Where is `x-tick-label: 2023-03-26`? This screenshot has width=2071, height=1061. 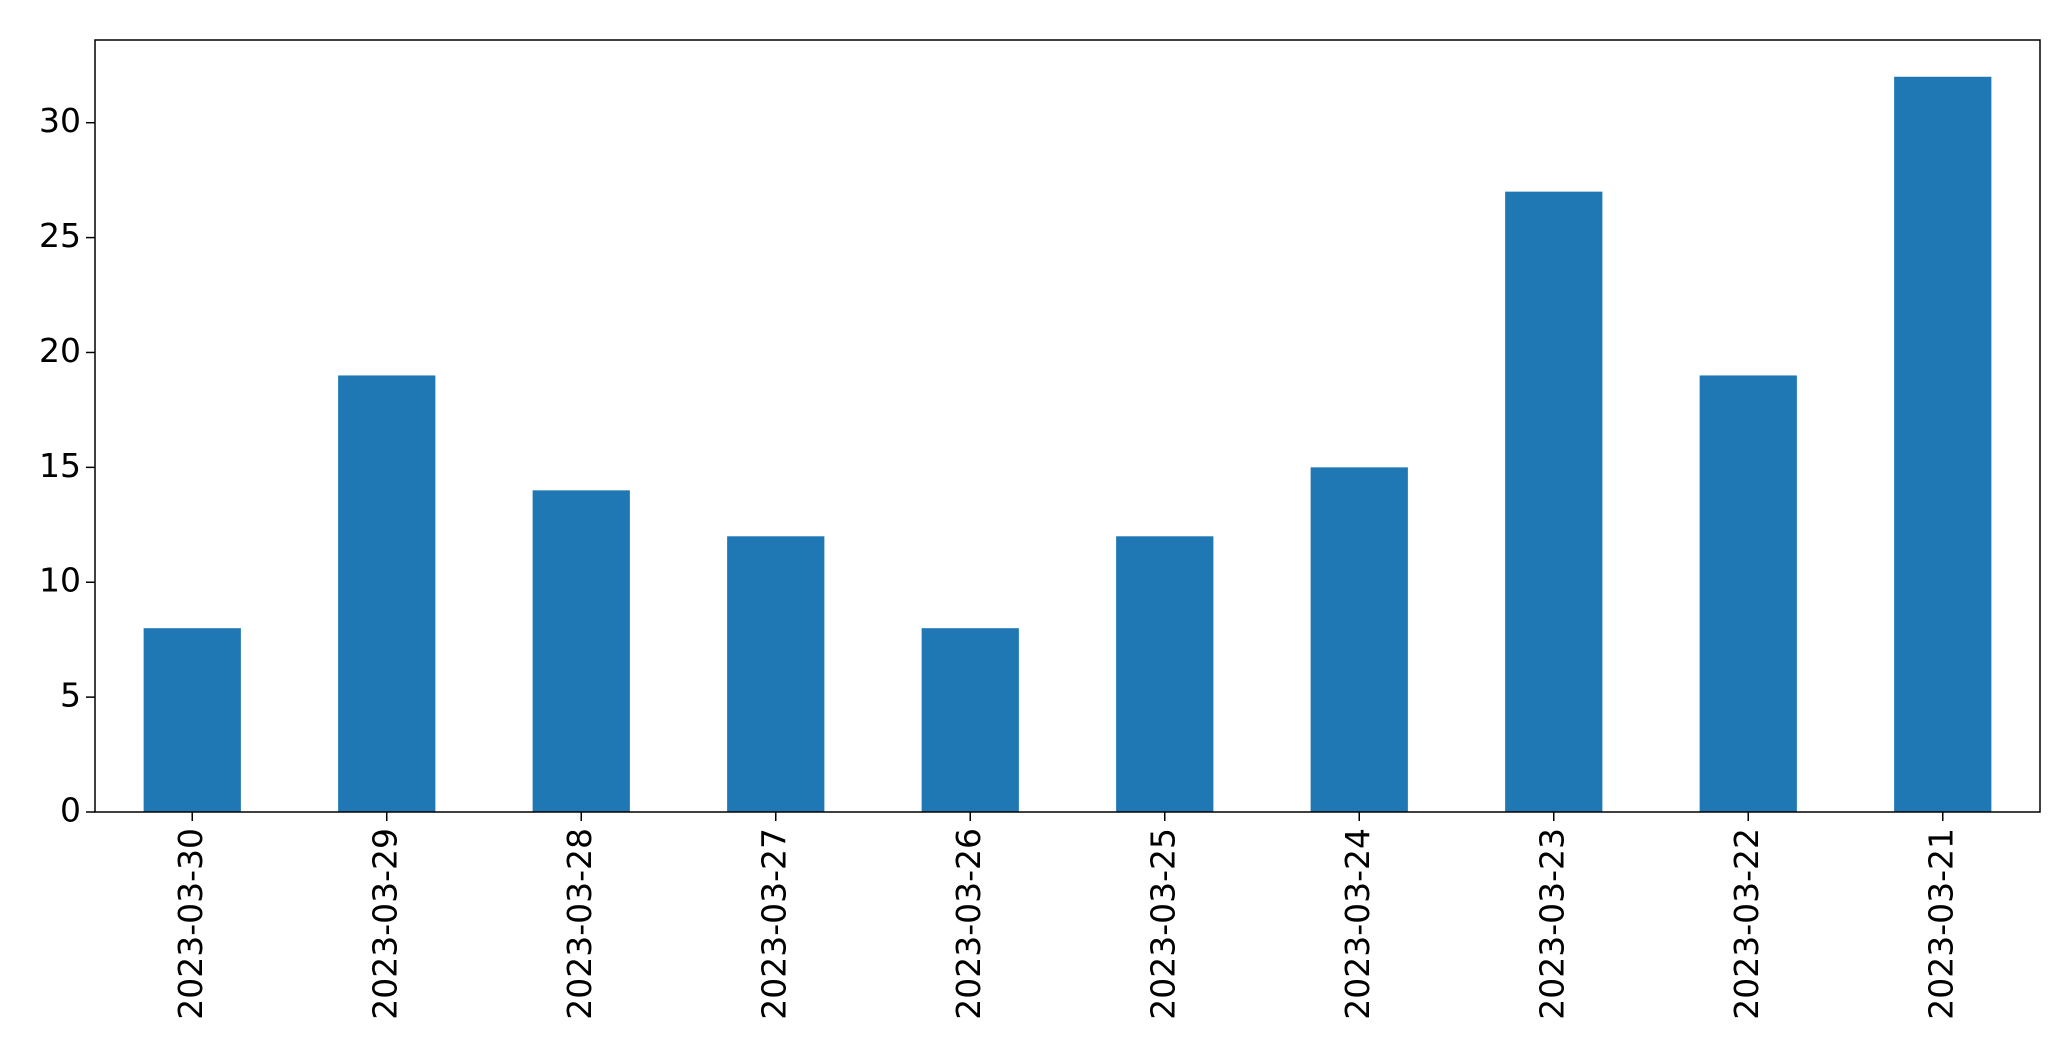
x-tick-label: 2023-03-26 is located at coordinates (968, 924).